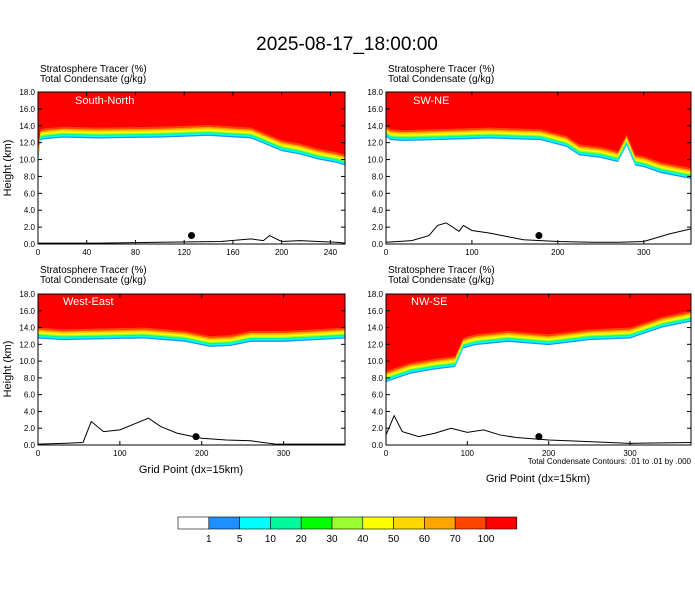  What do you see at coordinates (104, 101) in the screenshot?
I see `panel-1-label: South-North` at bounding box center [104, 101].